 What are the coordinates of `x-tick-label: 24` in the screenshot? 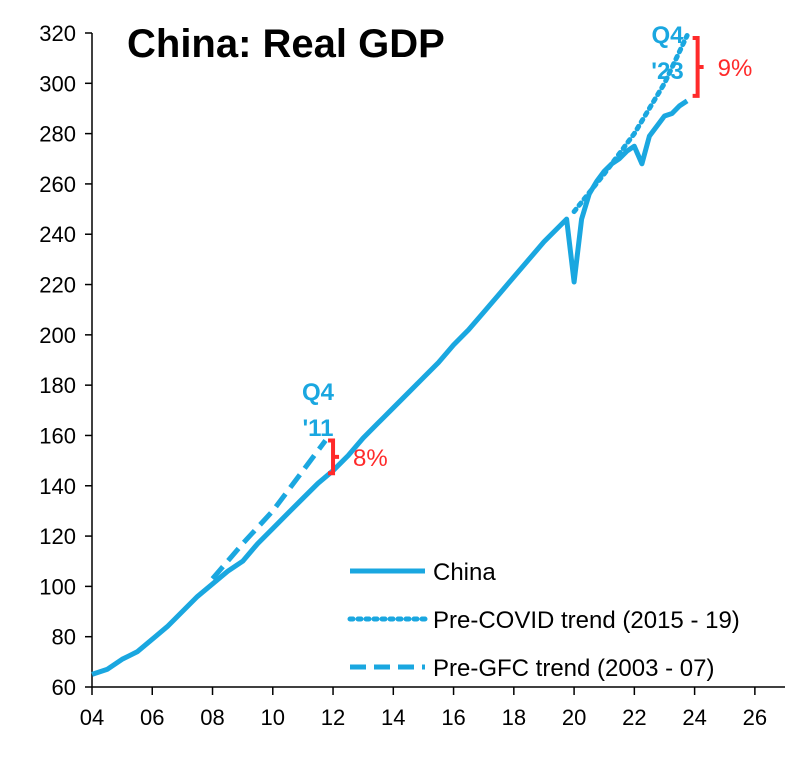 It's located at (694, 717).